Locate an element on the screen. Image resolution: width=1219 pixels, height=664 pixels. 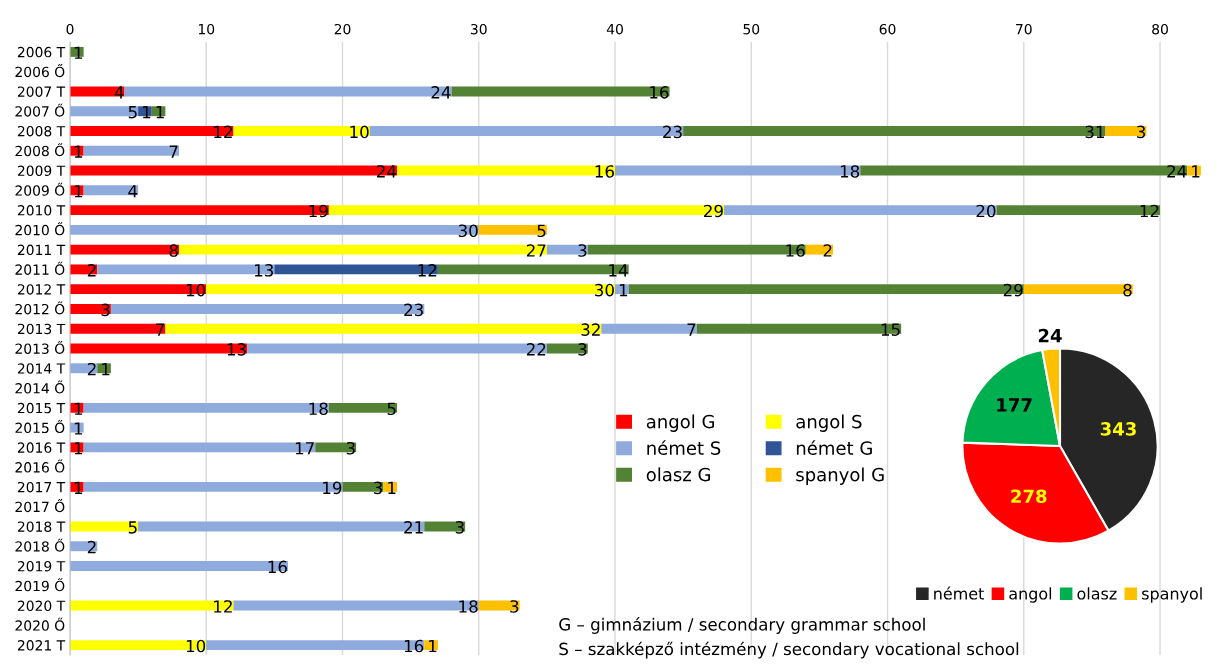
x-tick-label: 60 is located at coordinates (887, 29).